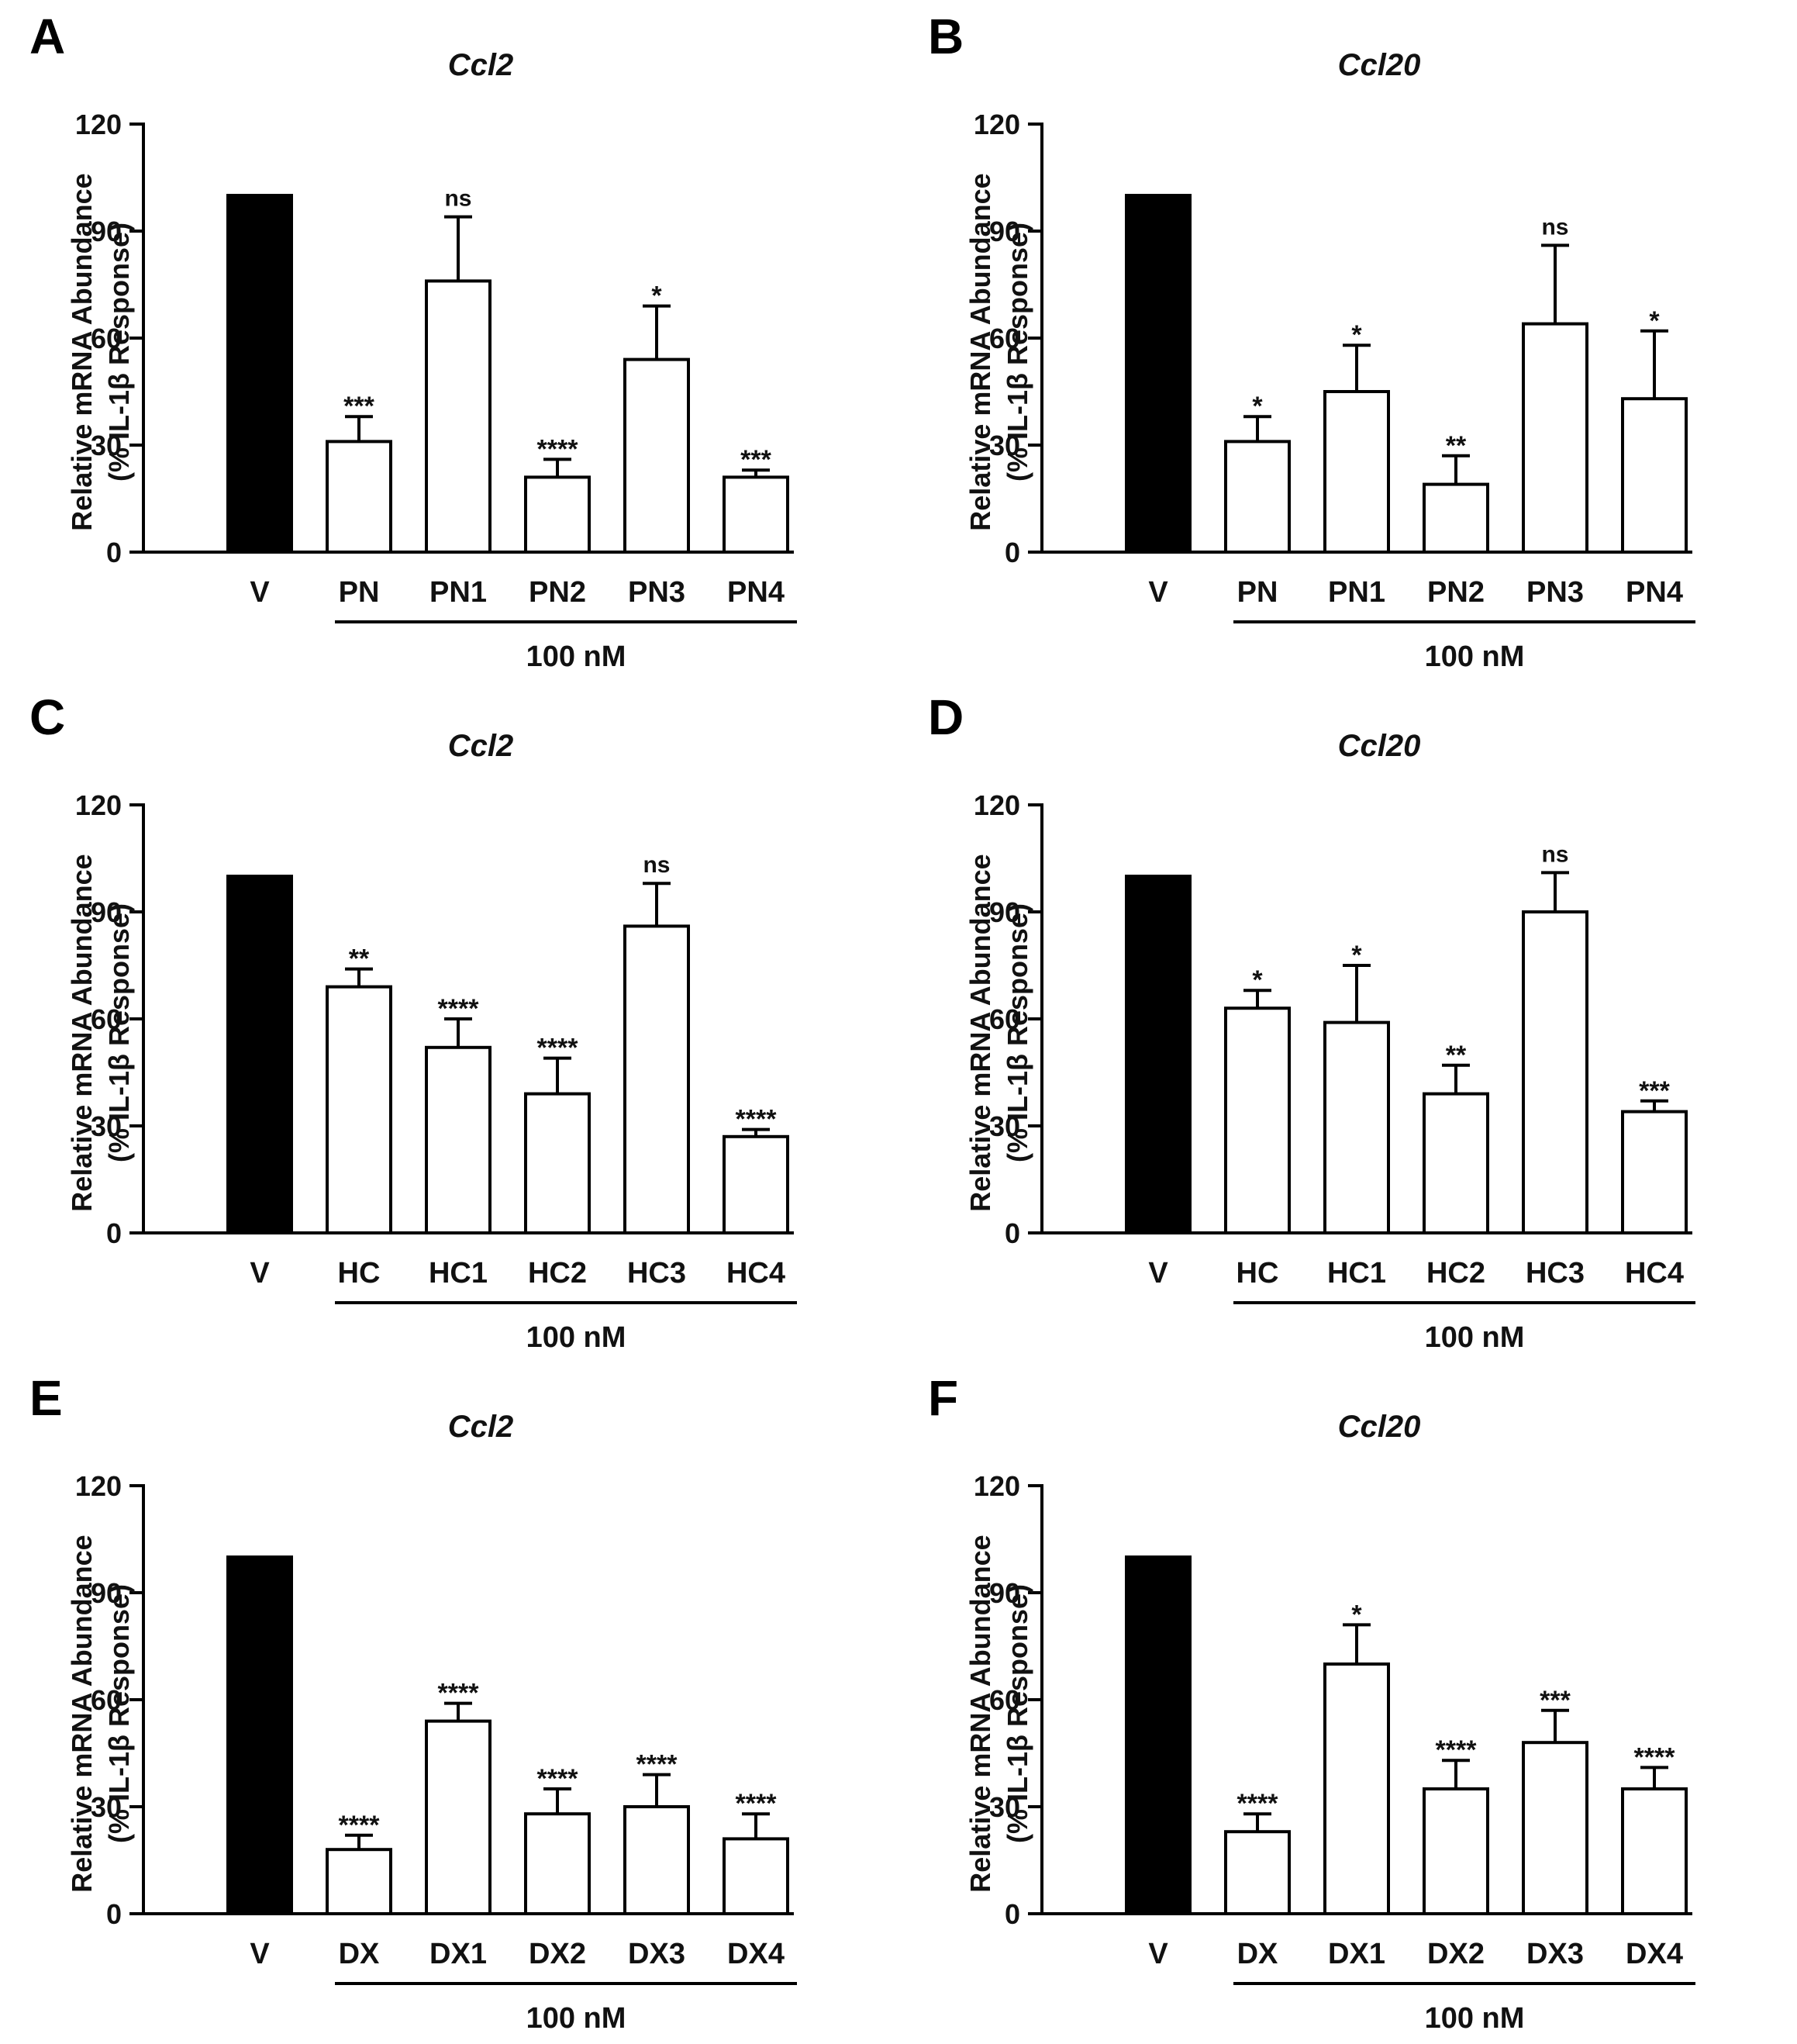  Describe the element at coordinates (458, 1273) in the screenshot. I see `x-tick-label: HC1` at that location.